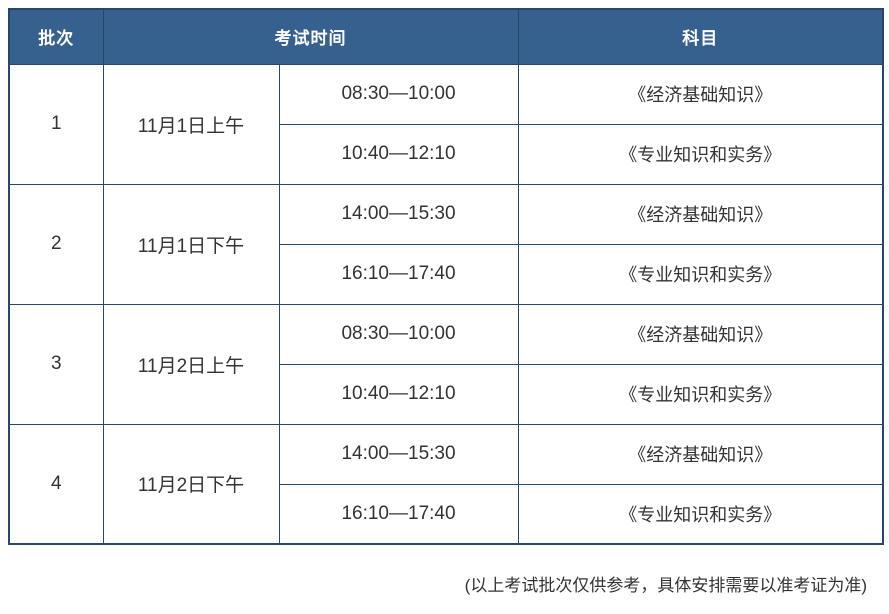 Image resolution: width=889 pixels, height=614 pixels. I want to click on subject-column-header: 科目, so click(700, 36).